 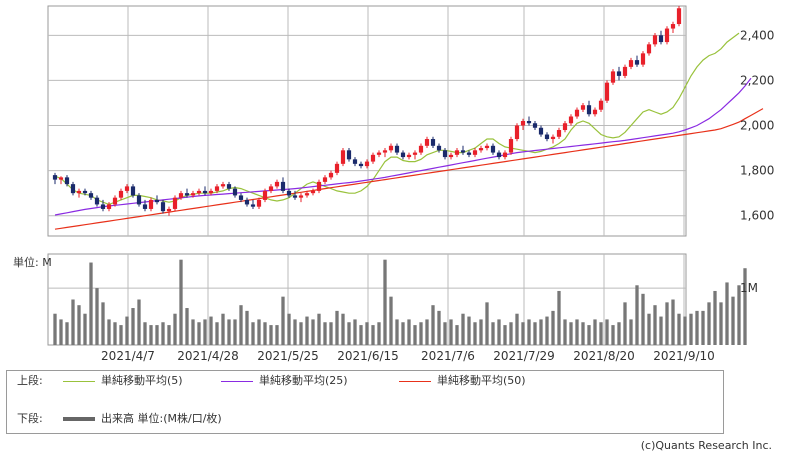 What do you see at coordinates (142, 419) in the screenshot?
I see `legend-item-volume: 出来高 単位:(M株/口/枚)` at bounding box center [142, 419].